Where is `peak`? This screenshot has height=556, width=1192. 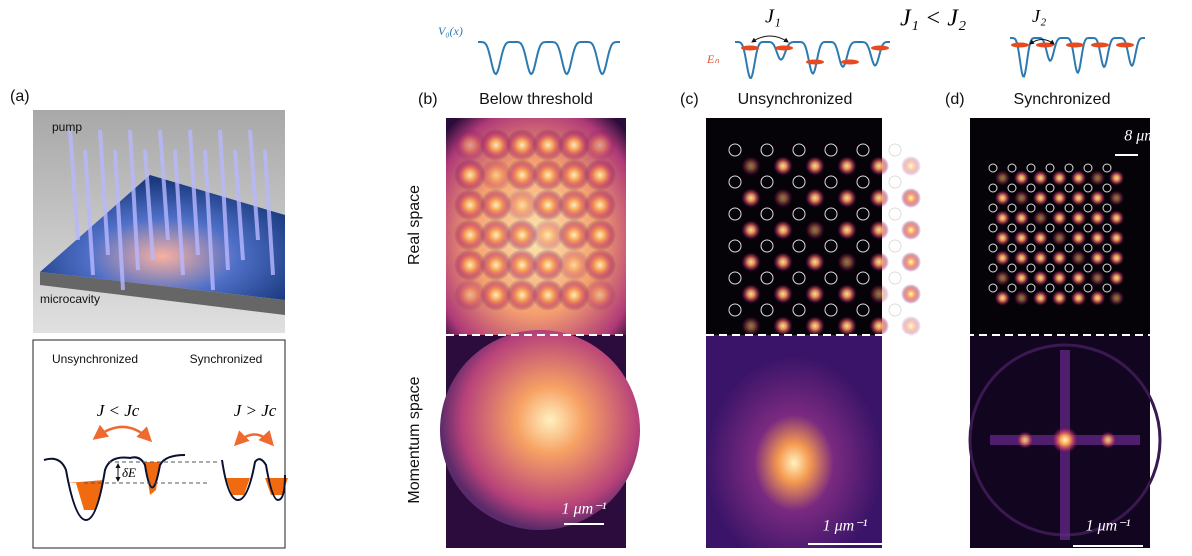 peak is located at coordinates (1108, 440).